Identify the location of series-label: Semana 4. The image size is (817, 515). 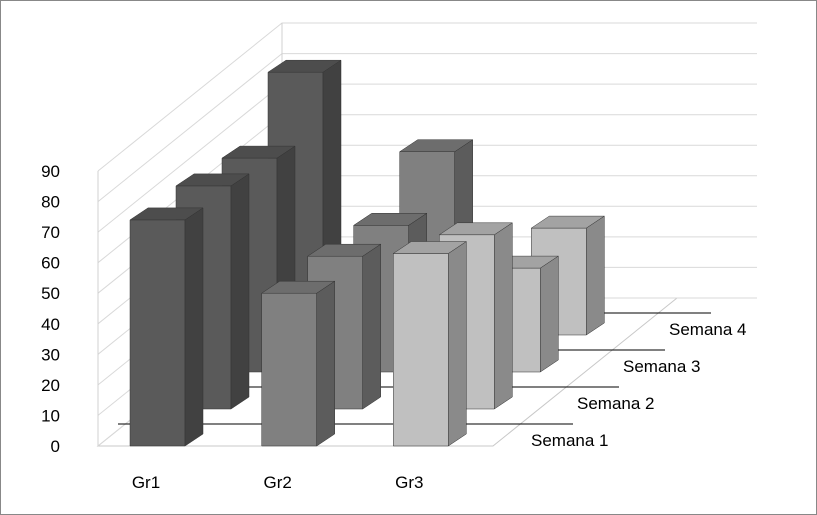
(708, 329).